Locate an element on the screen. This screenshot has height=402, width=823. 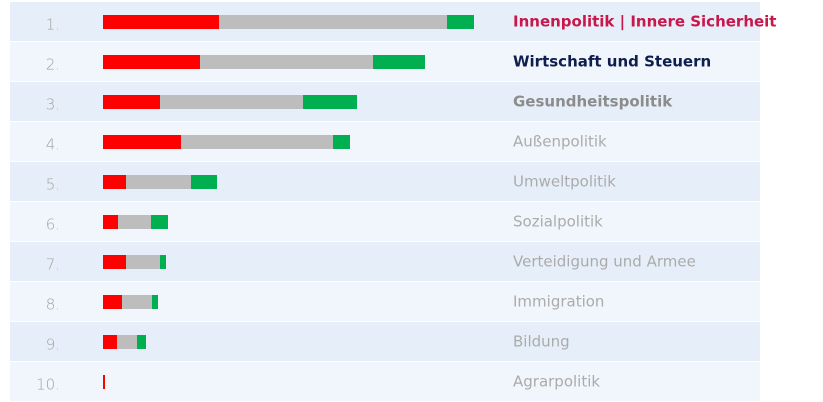
category-label: Agrarpolitik is located at coordinates (556, 382).